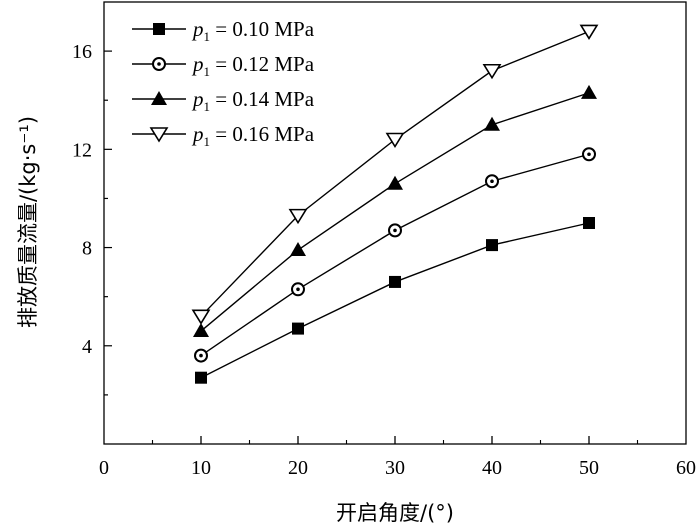 Image resolution: width=700 pixels, height=531 pixels. I want to click on x-tick-label: 30, so click(395, 468).